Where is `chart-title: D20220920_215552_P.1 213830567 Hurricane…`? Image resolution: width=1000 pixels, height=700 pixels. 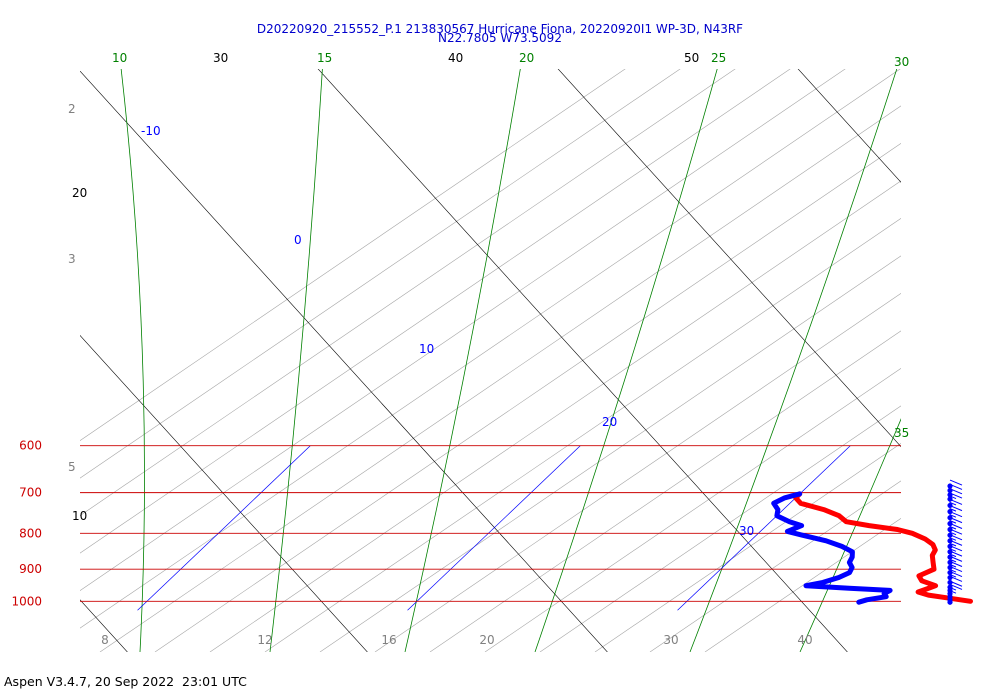 chart-title: D20220920_215552_P.1 213830567 Hurricane… is located at coordinates (500, 29).